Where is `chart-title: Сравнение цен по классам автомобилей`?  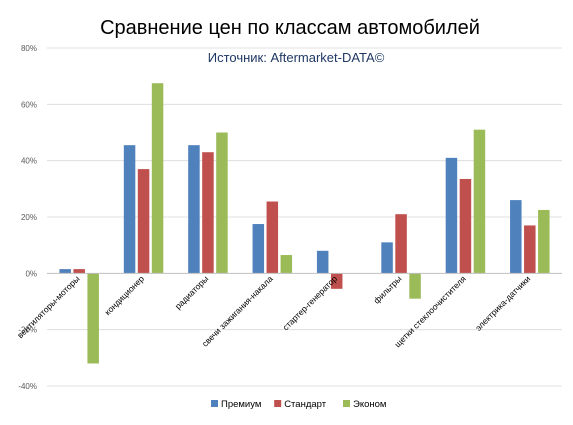
chart-title: Сравнение цен по классам автомобилей is located at coordinates (290, 28).